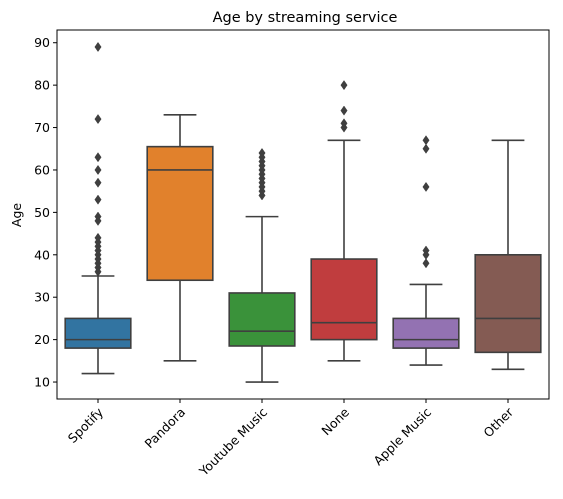 Image resolution: width=563 pixels, height=499 pixels. What do you see at coordinates (232, 441) in the screenshot?
I see `x-tick-label: Youtube Music` at bounding box center [232, 441].